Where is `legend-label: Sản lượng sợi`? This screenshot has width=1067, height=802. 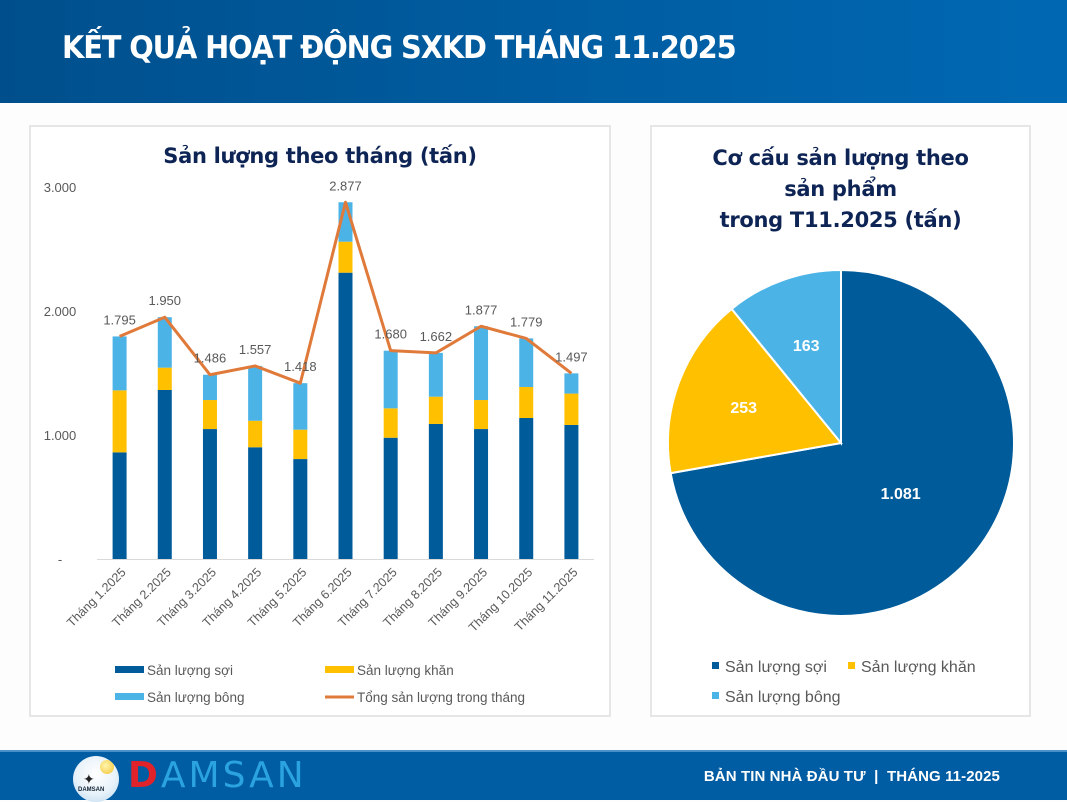
legend-label: Sản lượng sợi is located at coordinates (190, 670).